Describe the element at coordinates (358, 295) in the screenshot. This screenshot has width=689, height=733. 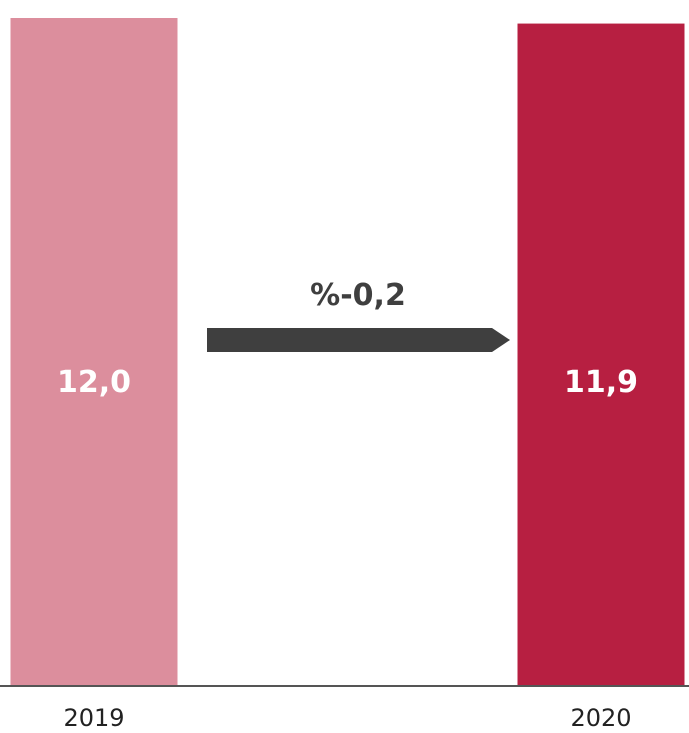
I see `change-label: %-0,2` at that location.